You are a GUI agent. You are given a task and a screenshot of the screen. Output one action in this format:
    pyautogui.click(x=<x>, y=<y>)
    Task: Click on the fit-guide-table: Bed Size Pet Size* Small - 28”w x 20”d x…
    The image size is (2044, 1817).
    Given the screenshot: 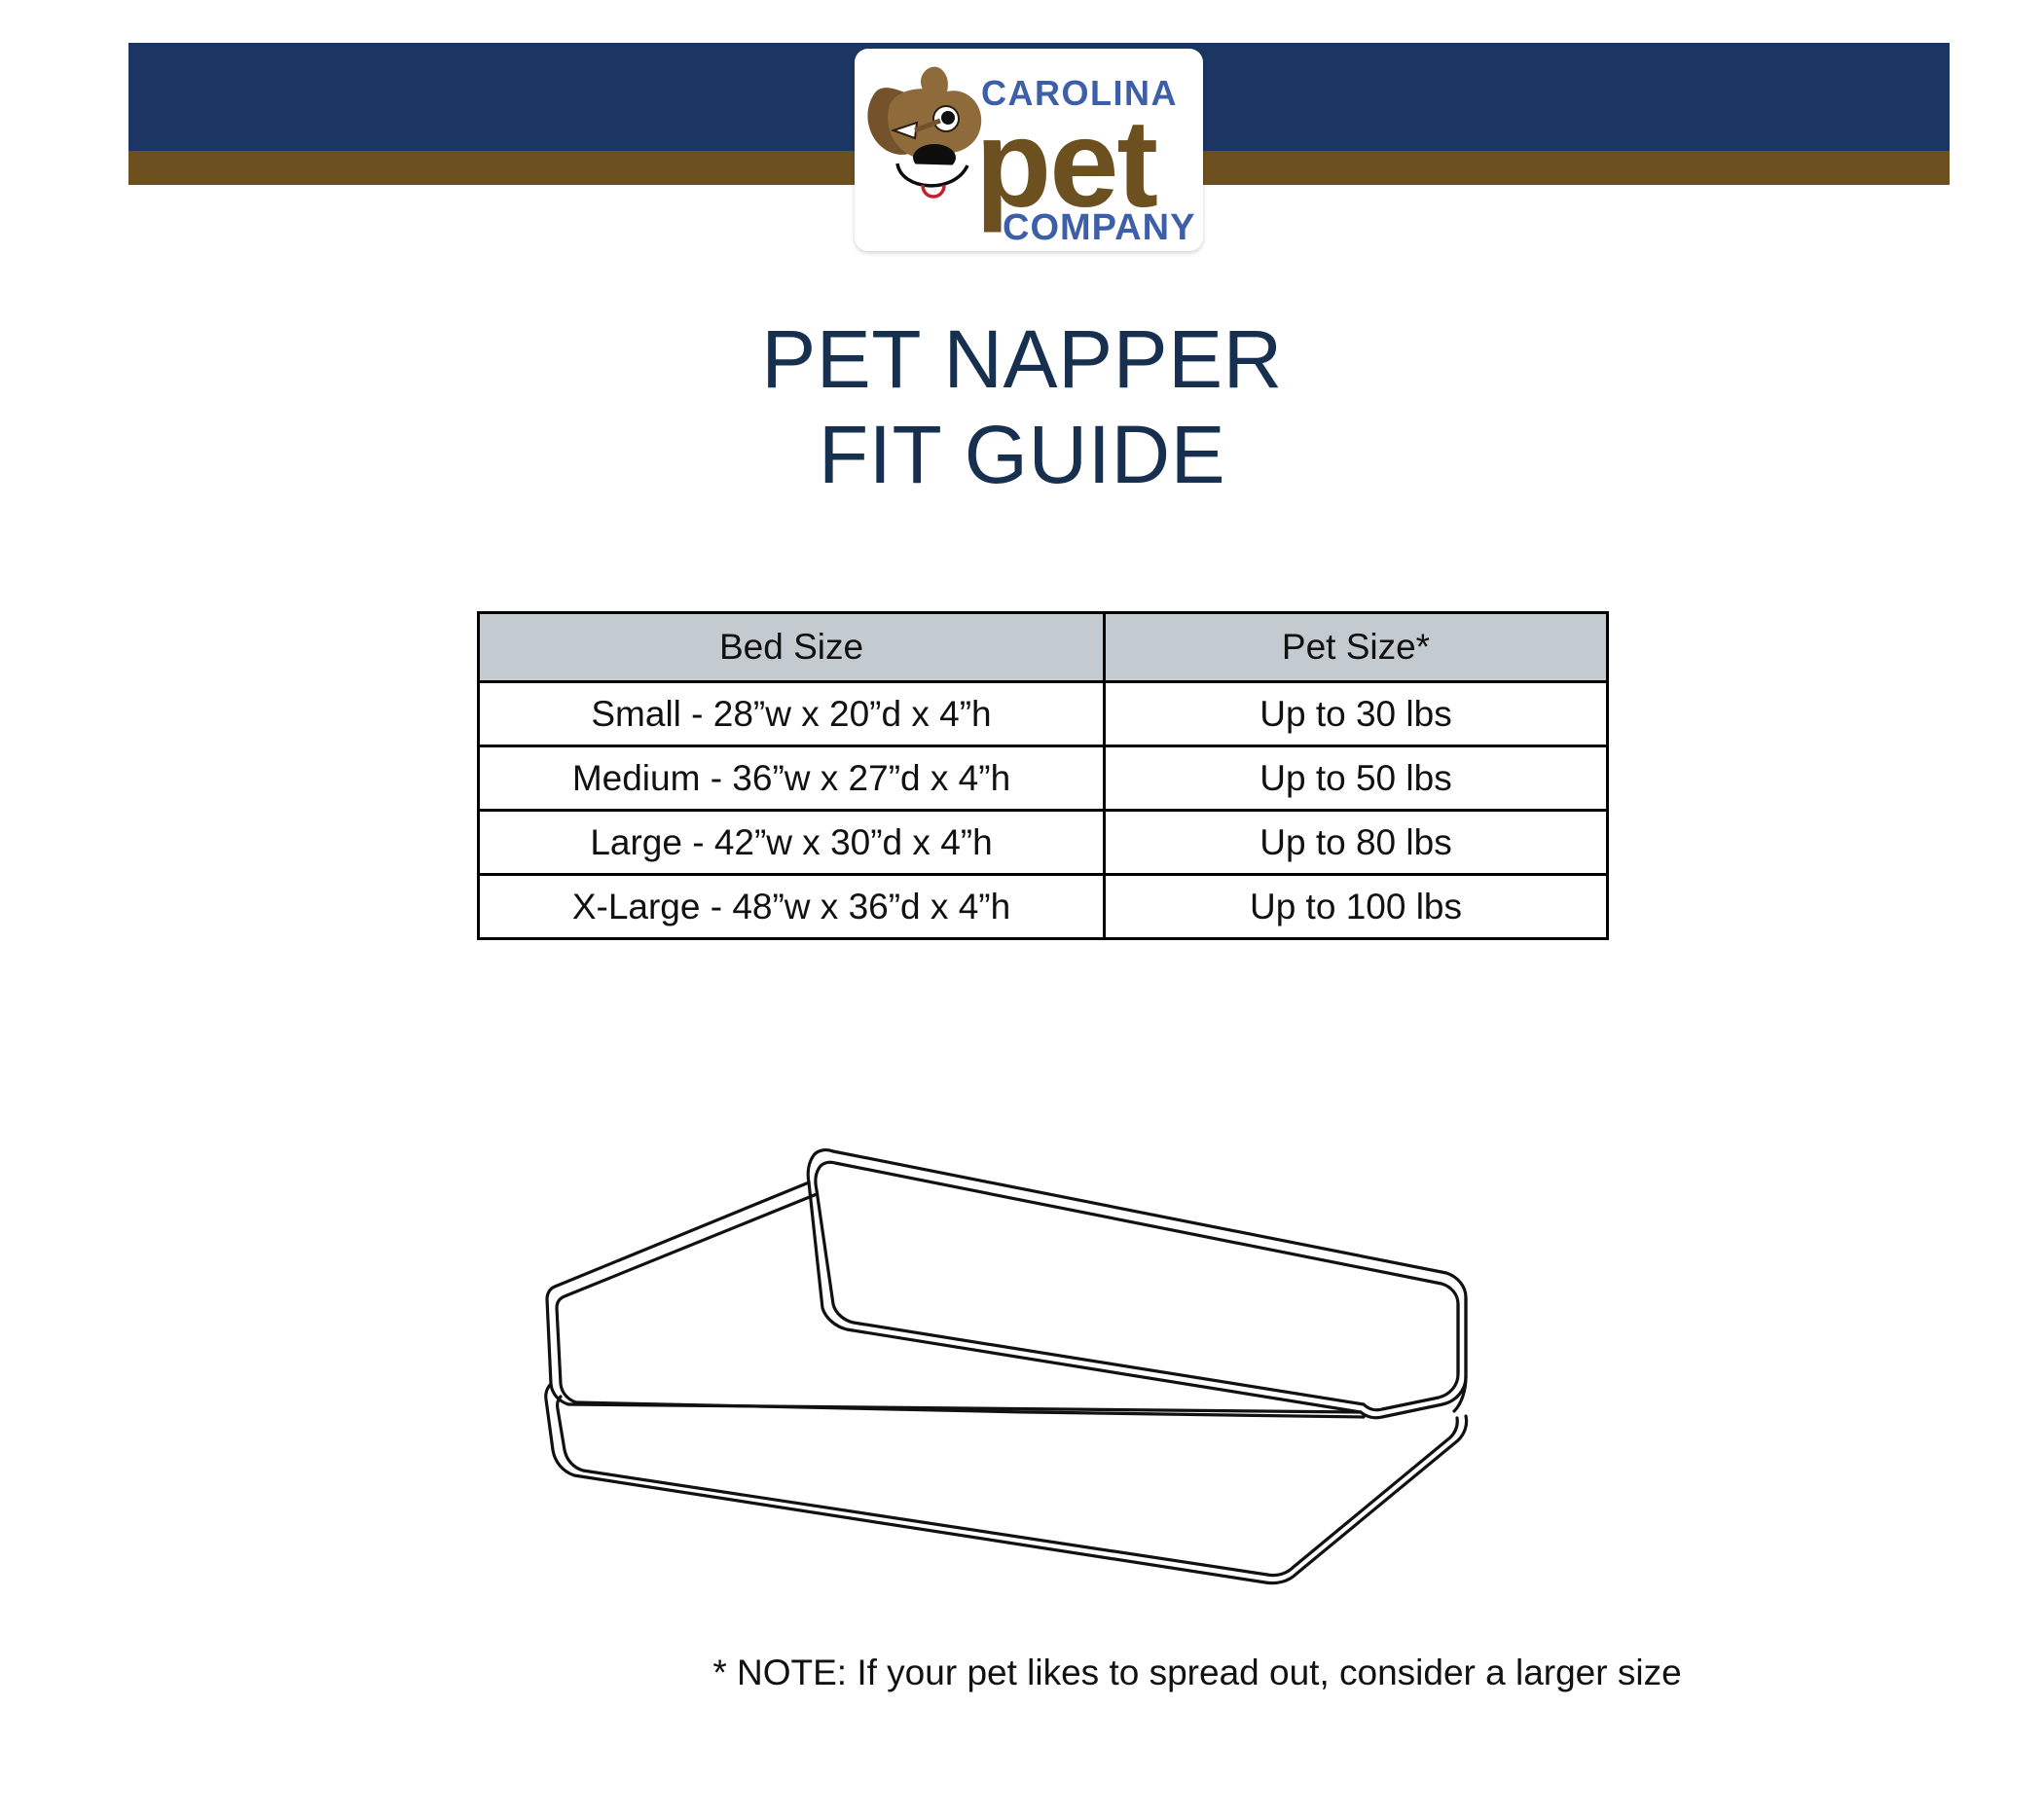 What is the action you would take?
    pyautogui.click(x=1043, y=775)
    